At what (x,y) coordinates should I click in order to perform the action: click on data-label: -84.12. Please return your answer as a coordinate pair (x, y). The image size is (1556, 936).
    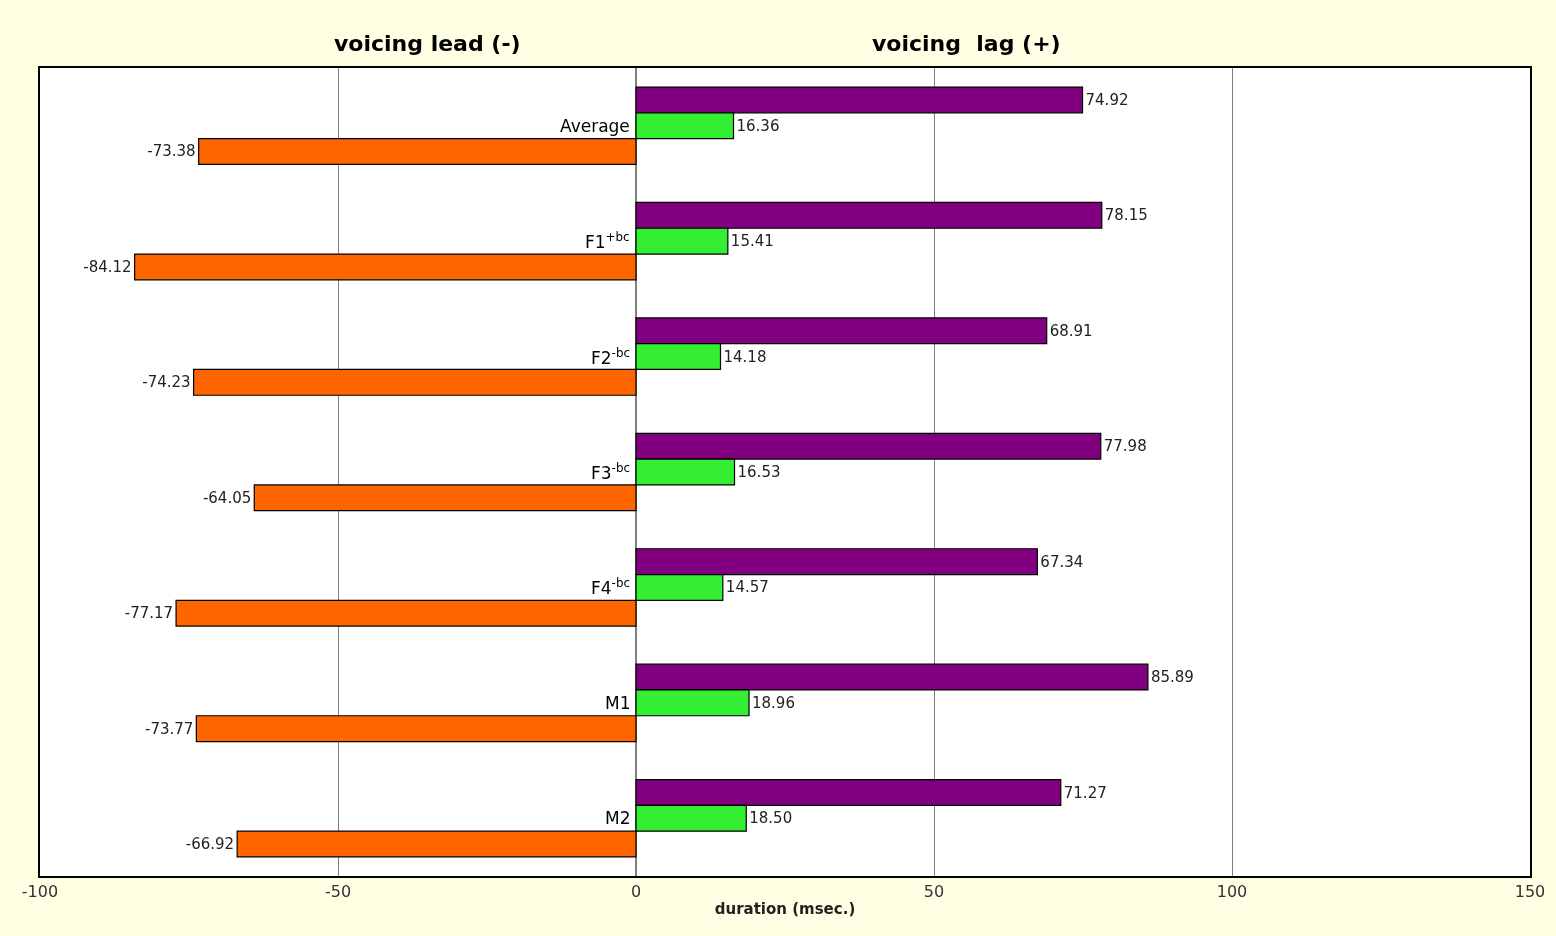
    Looking at the image, I should click on (107, 266).